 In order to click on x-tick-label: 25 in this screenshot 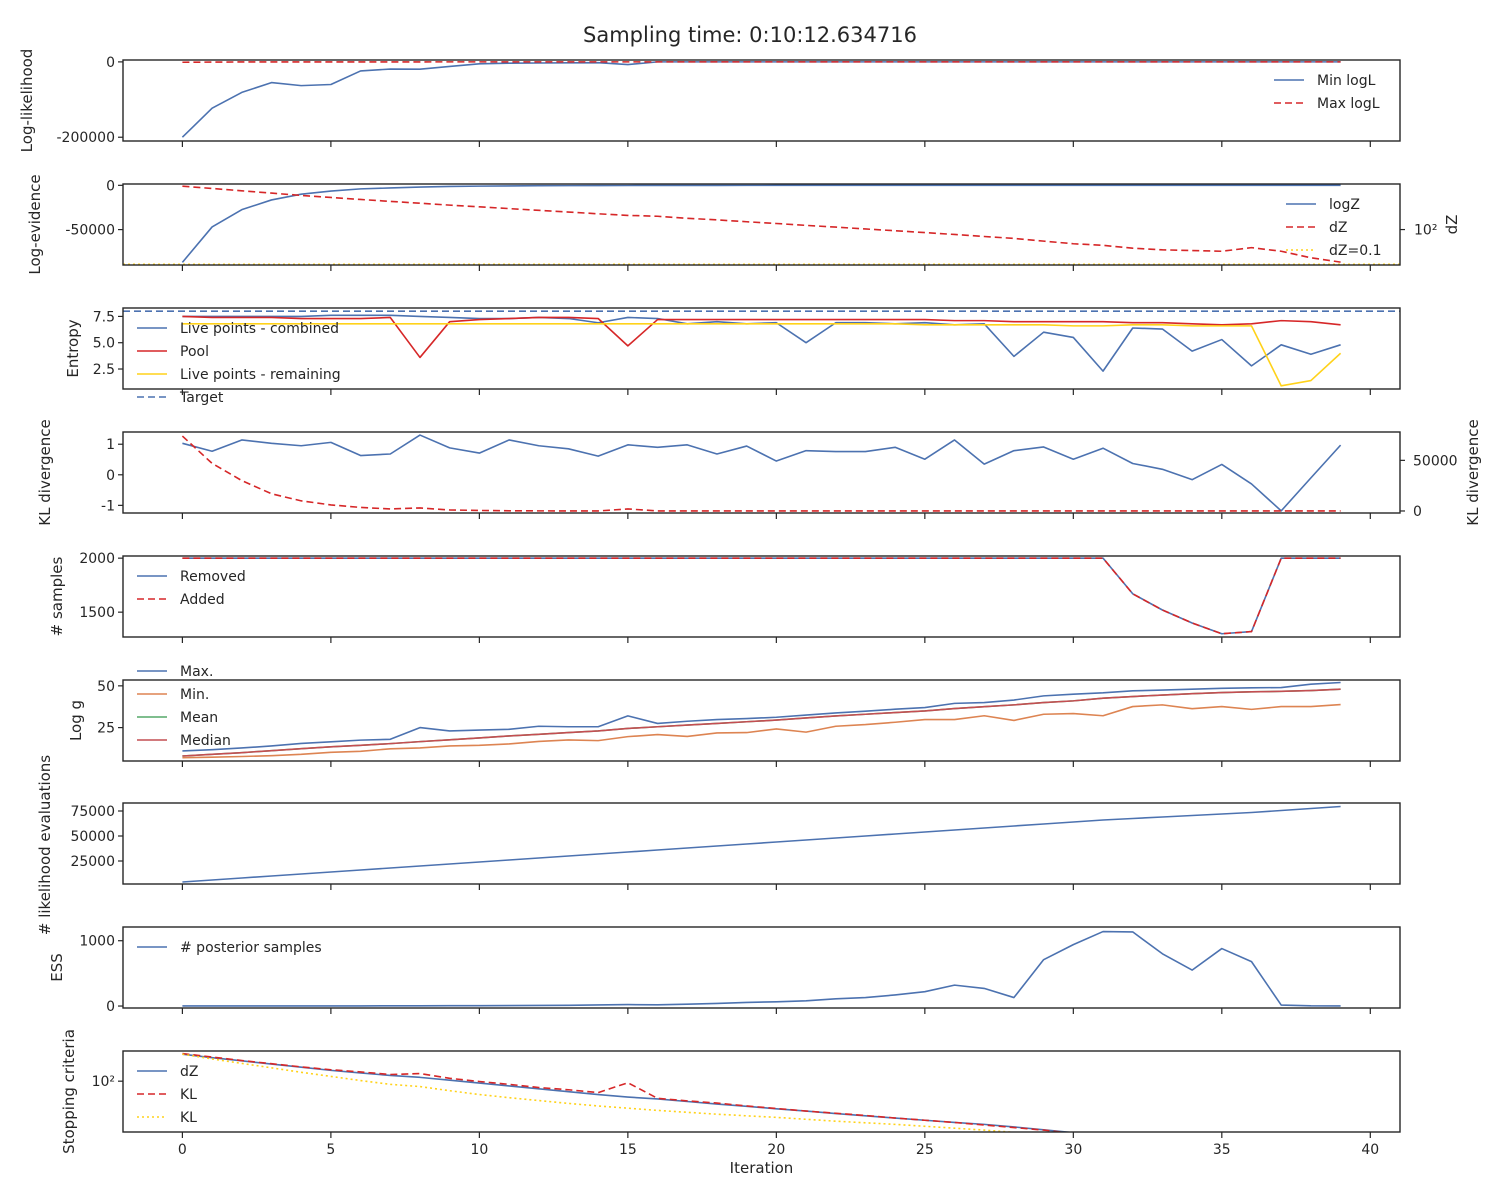, I will do `click(925, 1150)`.